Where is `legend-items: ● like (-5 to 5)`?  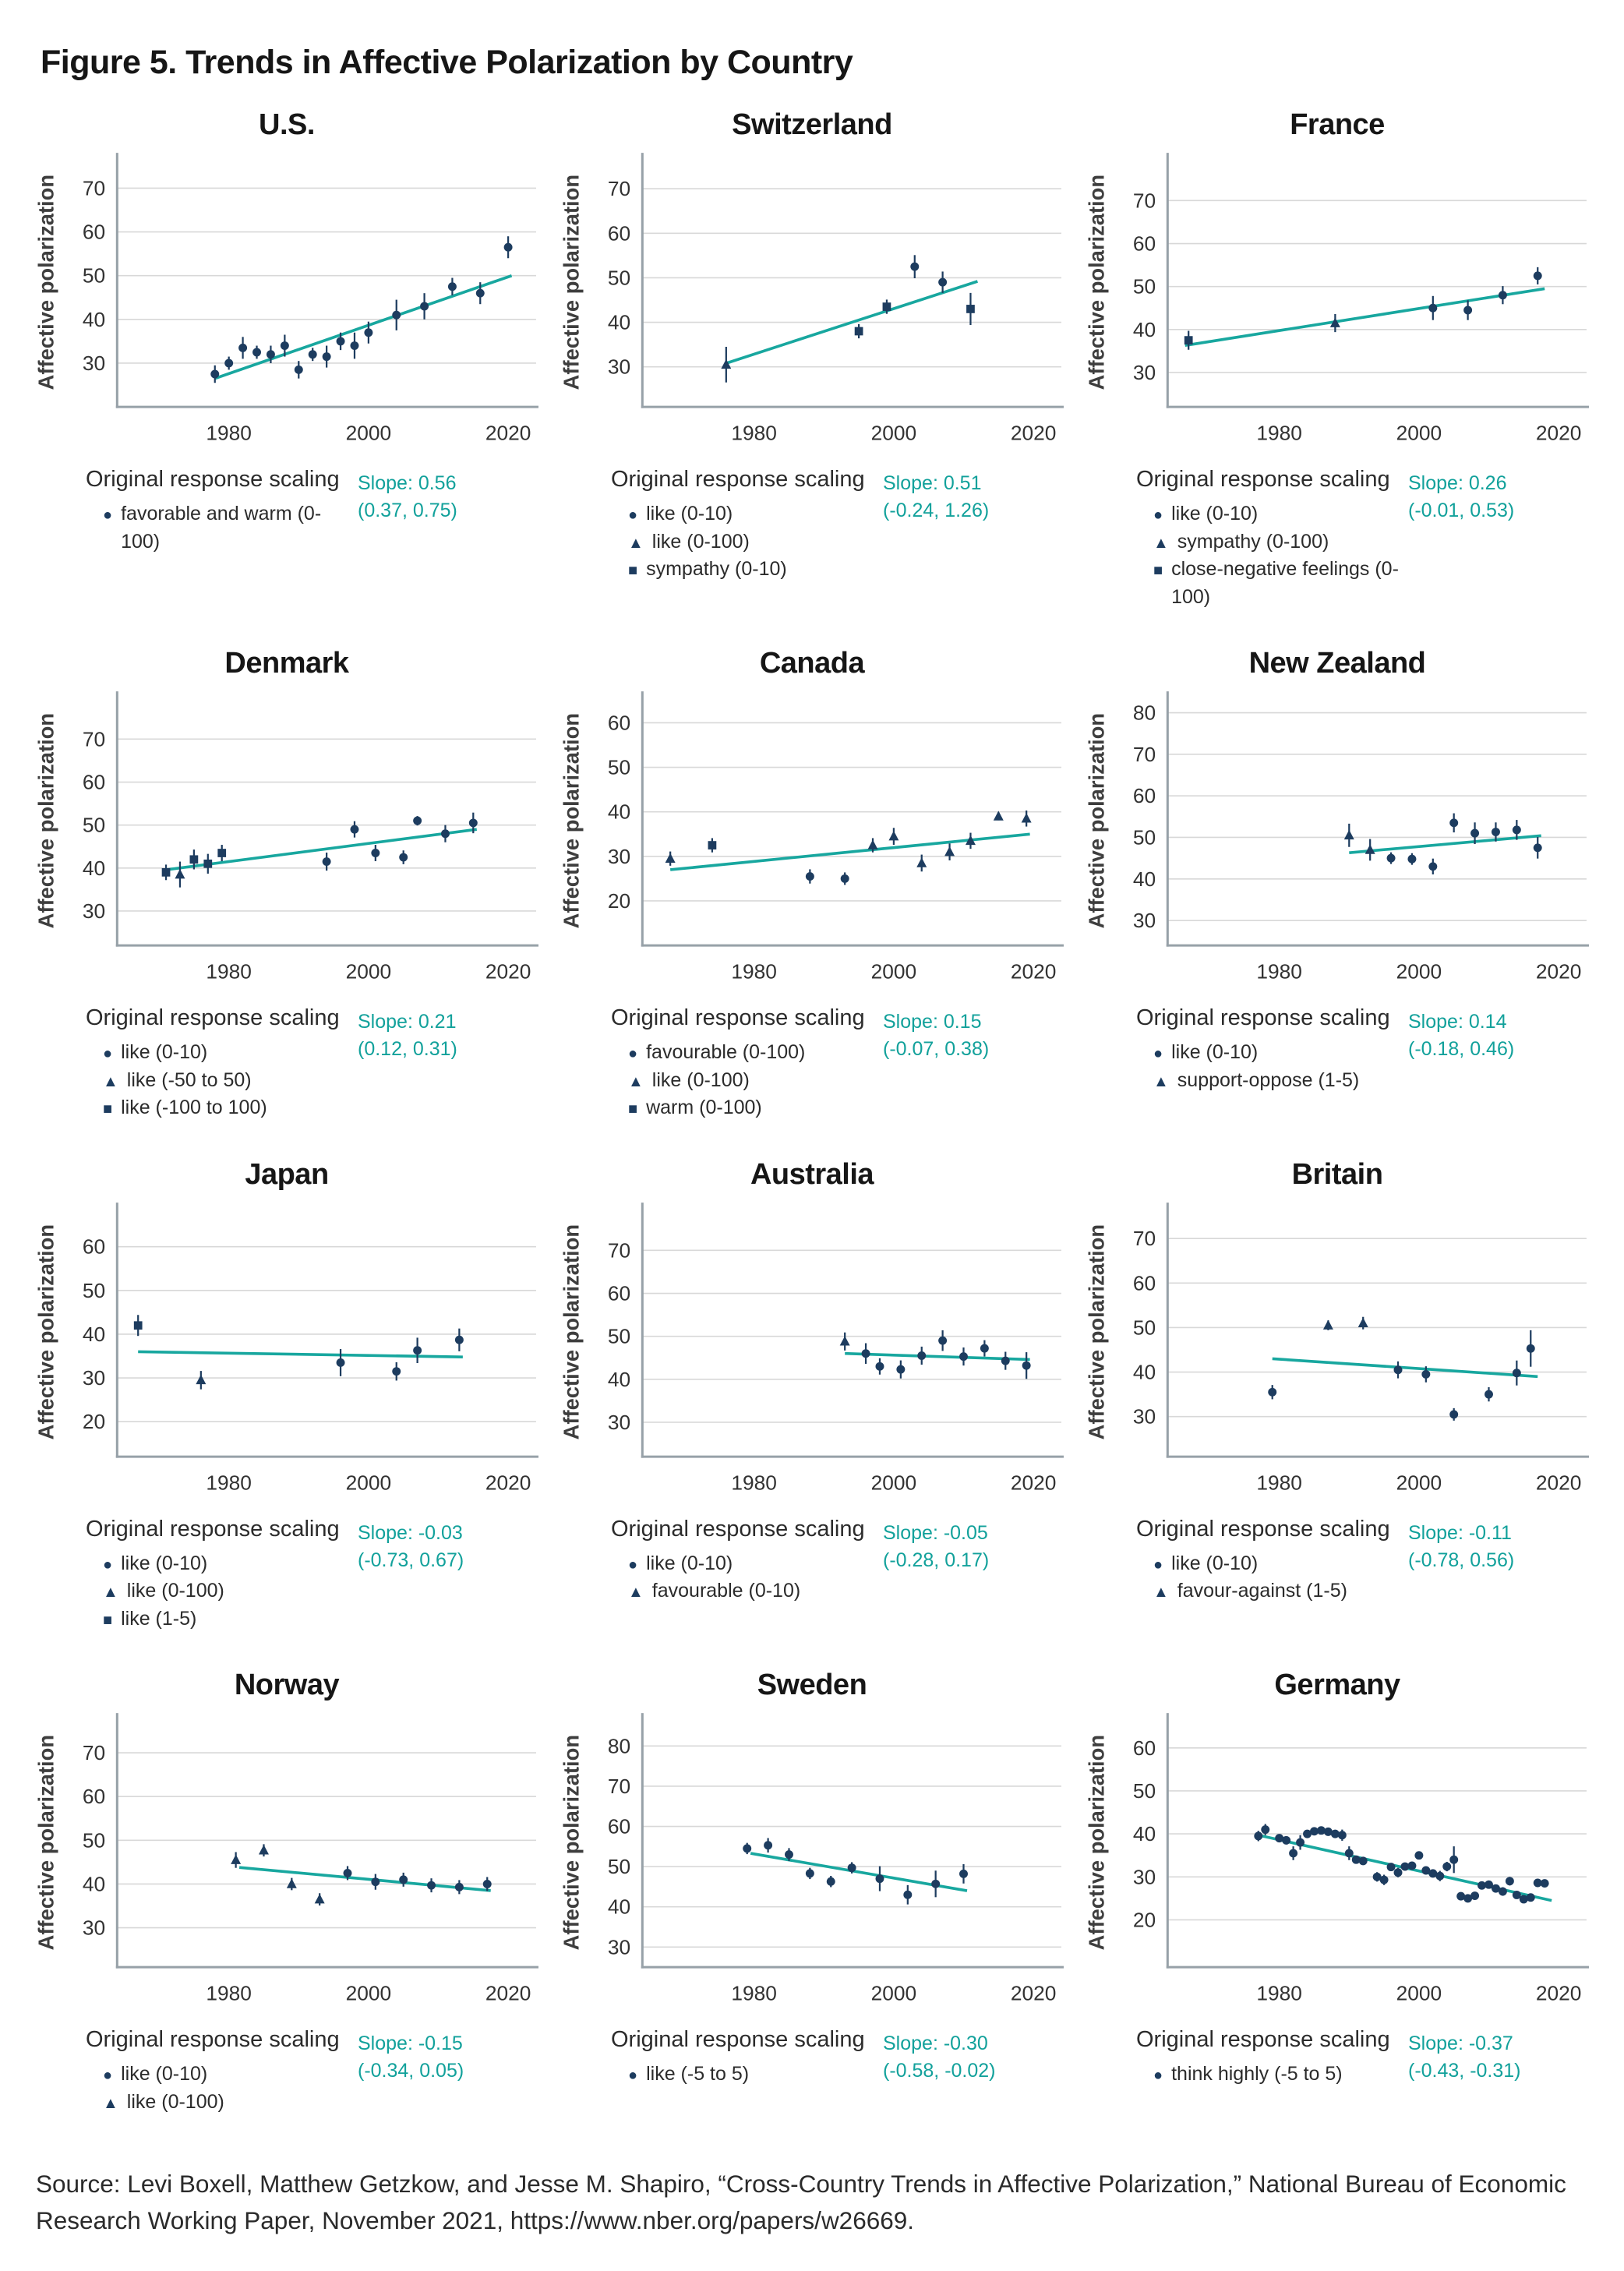
legend-items: ● like (-5 to 5) is located at coordinates (738, 2075).